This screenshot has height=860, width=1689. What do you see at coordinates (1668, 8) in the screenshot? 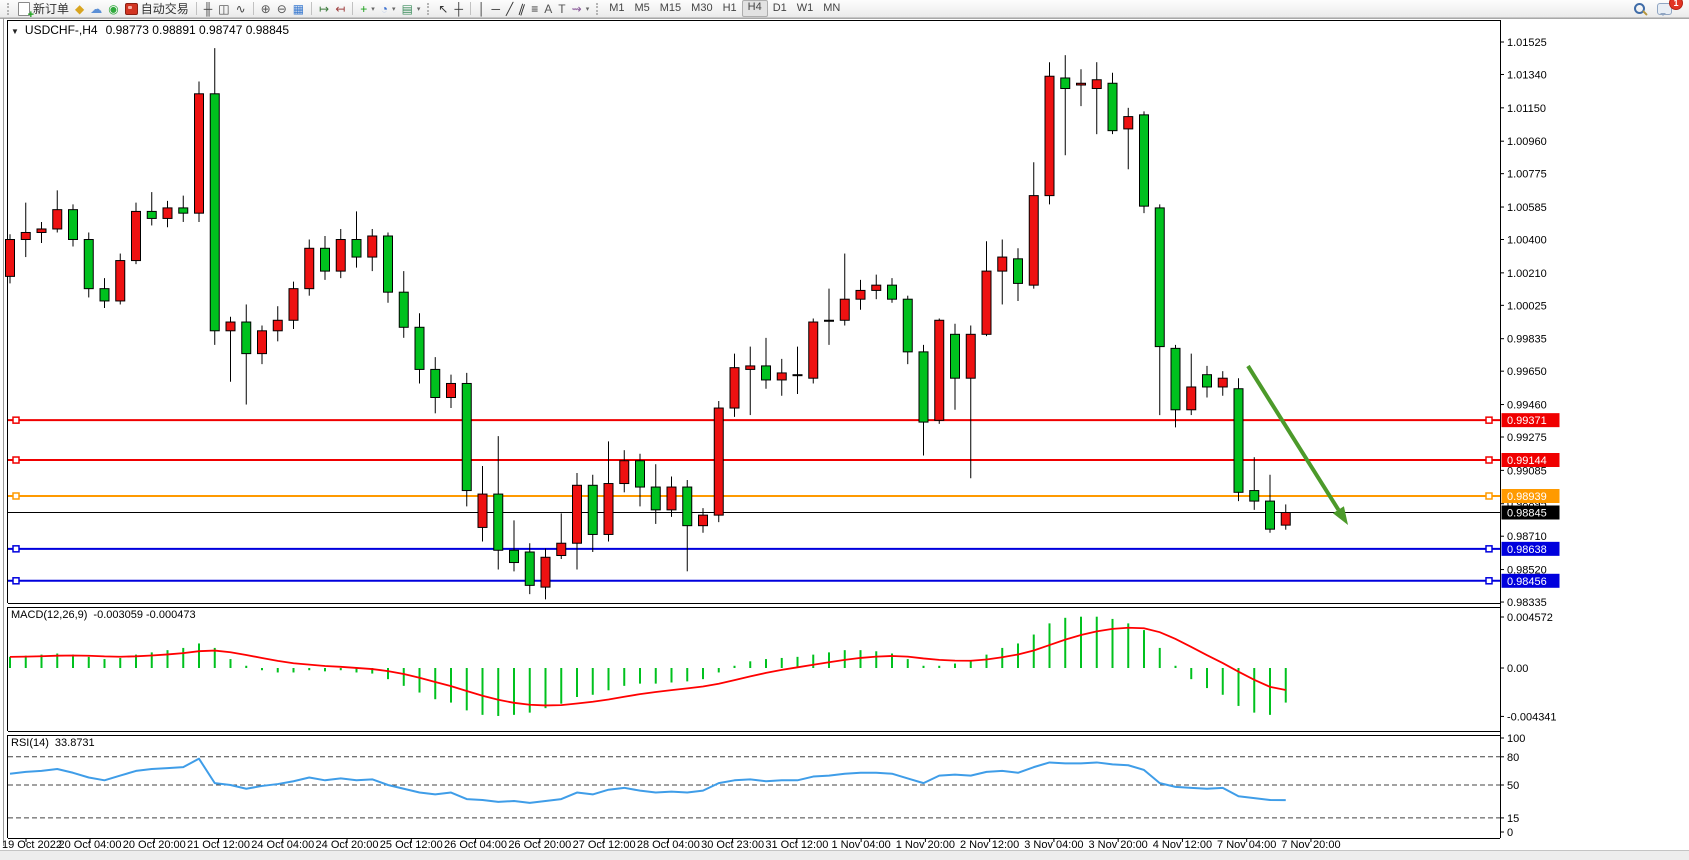
I see `notifications-button: 1` at bounding box center [1668, 8].